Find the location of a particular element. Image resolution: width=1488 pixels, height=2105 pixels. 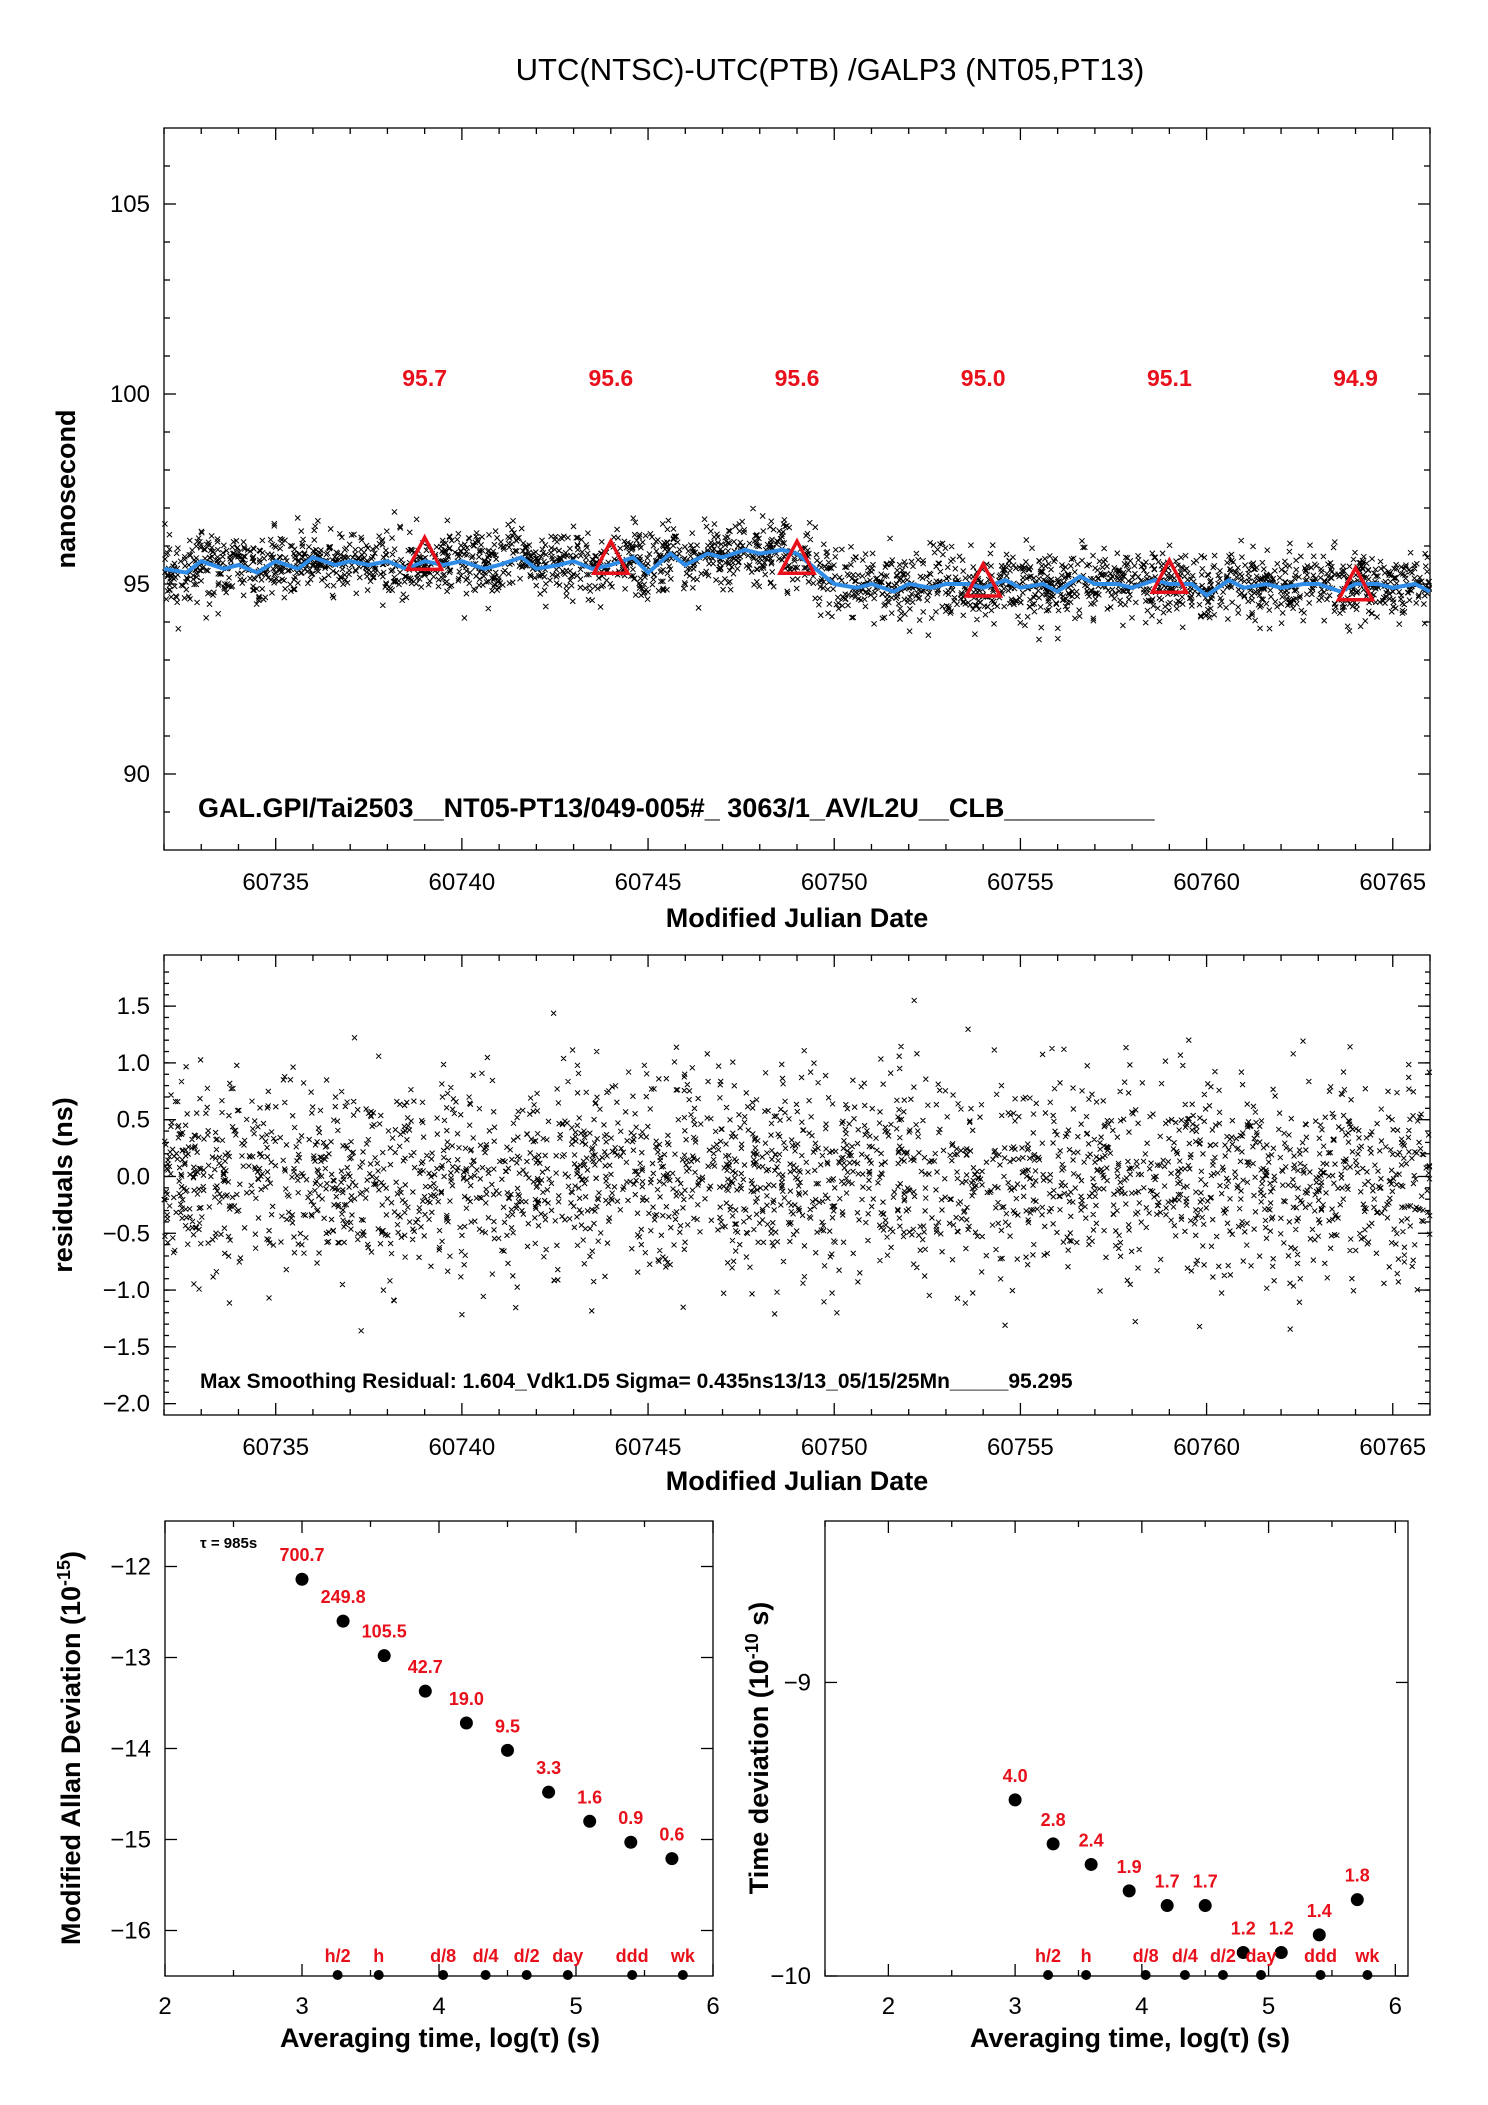

x-tick-label: 60755 is located at coordinates (1020, 1447).